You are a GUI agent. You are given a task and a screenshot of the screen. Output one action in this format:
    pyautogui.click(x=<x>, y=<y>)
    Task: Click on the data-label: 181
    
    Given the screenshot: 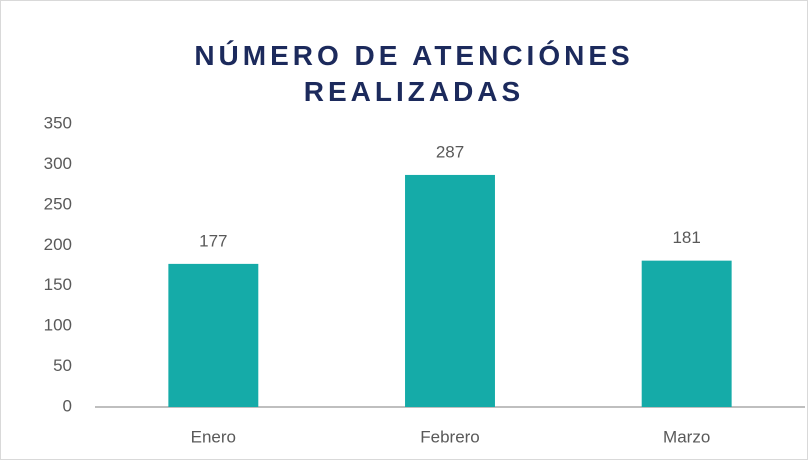 What is the action you would take?
    pyautogui.click(x=686, y=237)
    